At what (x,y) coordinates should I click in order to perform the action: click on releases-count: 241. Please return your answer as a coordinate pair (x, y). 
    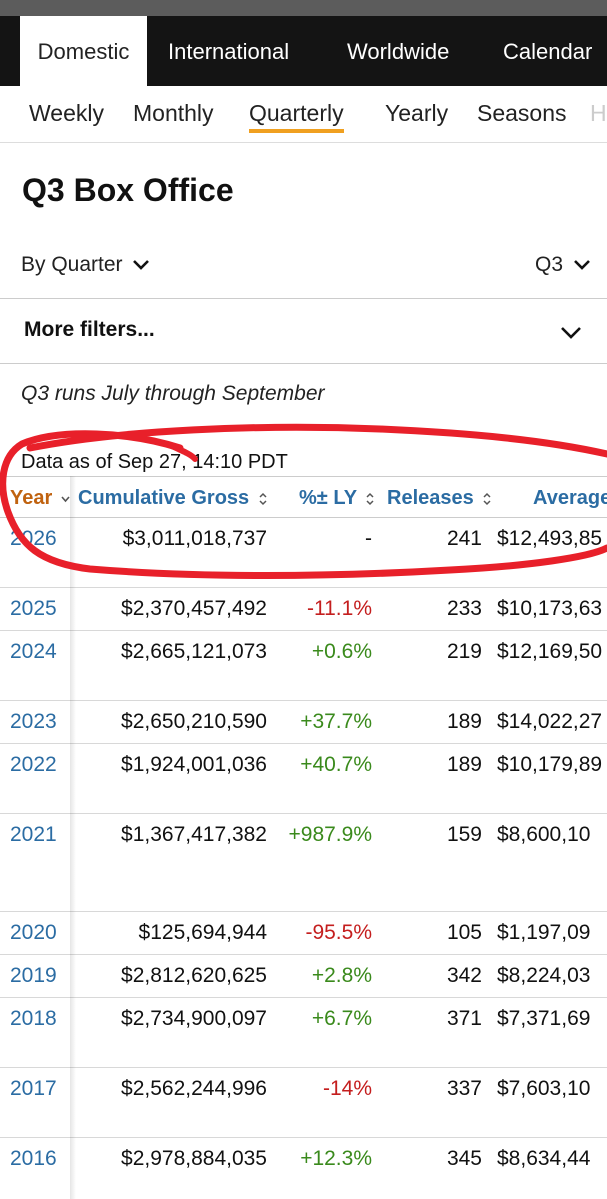
    Looking at the image, I should click on (464, 538).